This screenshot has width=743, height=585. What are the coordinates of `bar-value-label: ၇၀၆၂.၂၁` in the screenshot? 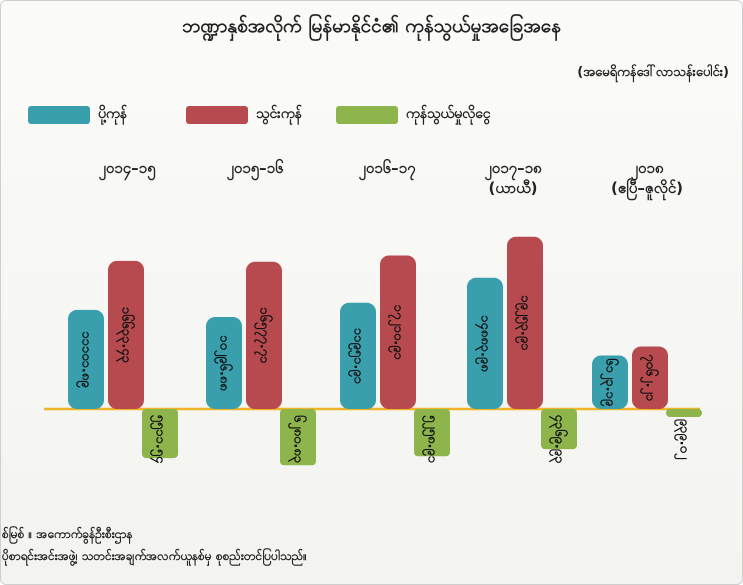 It's located at (650, 378).